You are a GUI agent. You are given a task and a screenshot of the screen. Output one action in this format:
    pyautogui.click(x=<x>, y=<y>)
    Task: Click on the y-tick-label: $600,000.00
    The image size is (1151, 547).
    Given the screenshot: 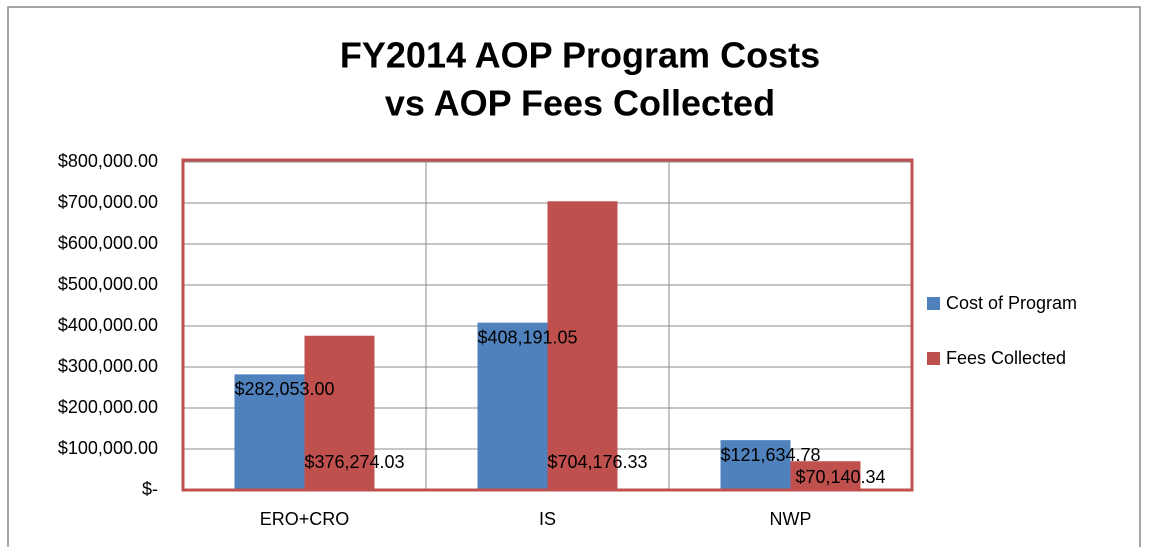 What is the action you would take?
    pyautogui.click(x=108, y=243)
    